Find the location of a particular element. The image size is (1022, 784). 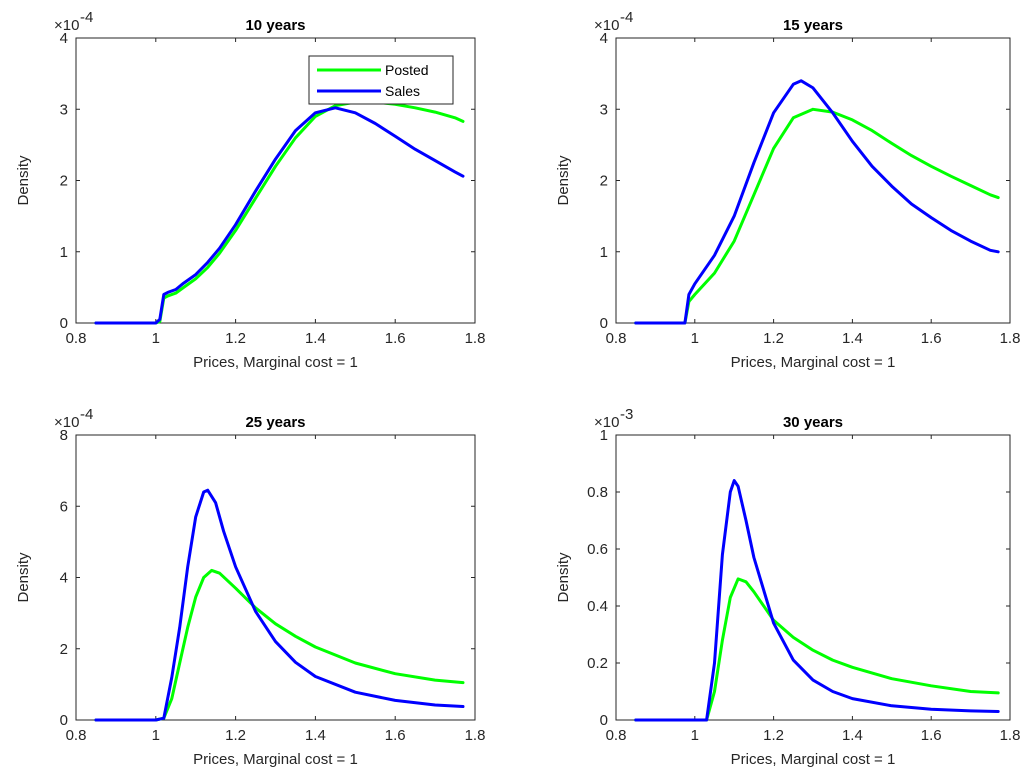

legend-entry-label: Sales is located at coordinates (402, 91).